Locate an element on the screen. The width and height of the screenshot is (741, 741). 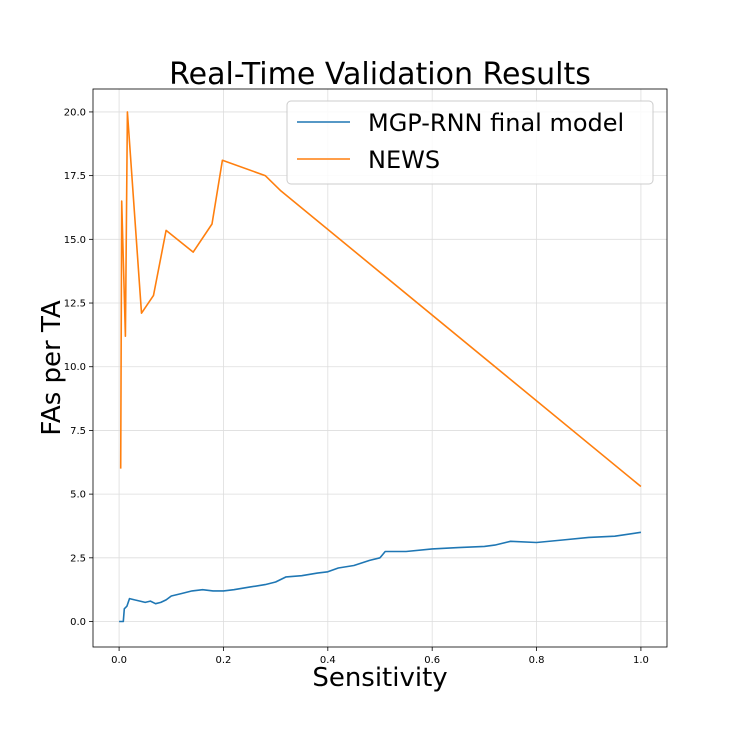
legend-label-mgp-rnn: MGP-RNN final model is located at coordinates (496, 123).